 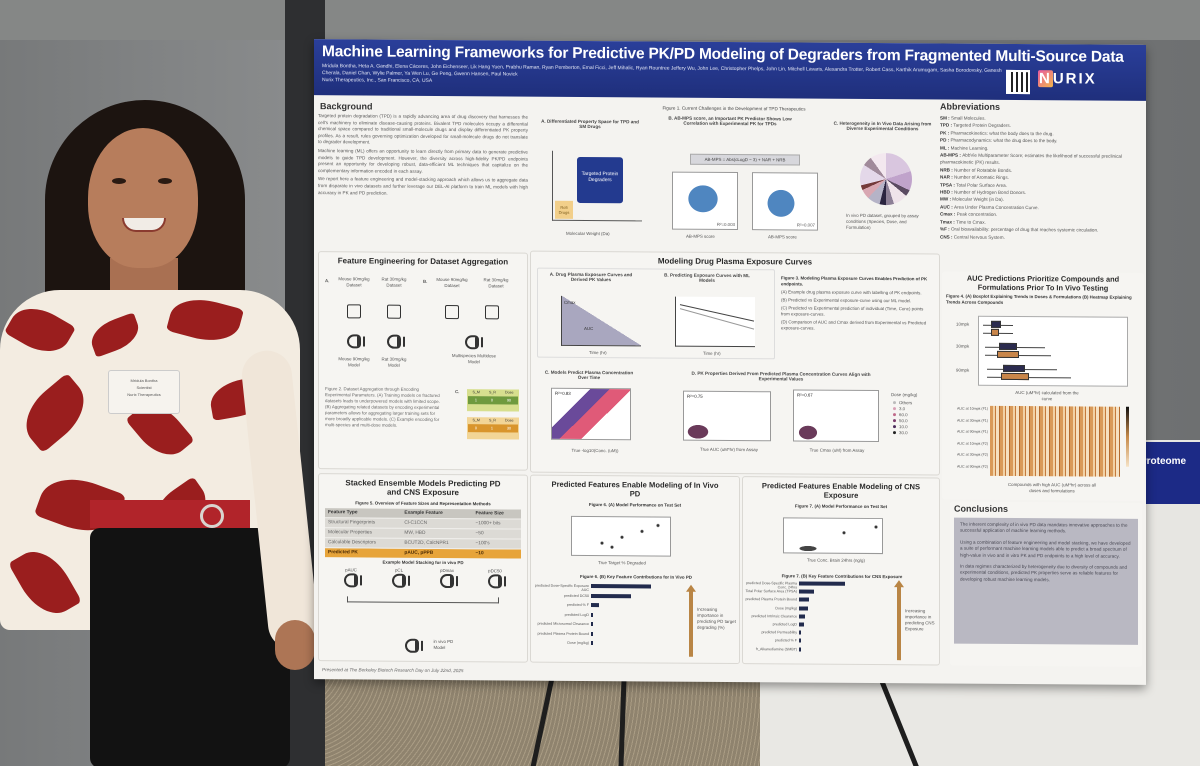 I want to click on logo-mark: N, so click(x=1045, y=79).